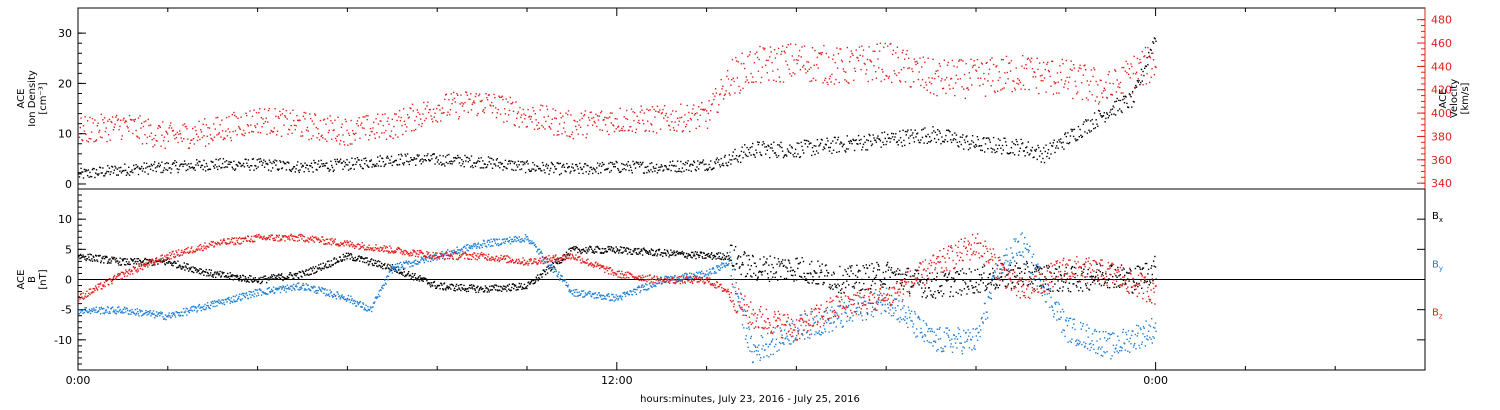  What do you see at coordinates (1441, 113) in the screenshot?
I see `y-tick-label-right: 400` at bounding box center [1441, 113].